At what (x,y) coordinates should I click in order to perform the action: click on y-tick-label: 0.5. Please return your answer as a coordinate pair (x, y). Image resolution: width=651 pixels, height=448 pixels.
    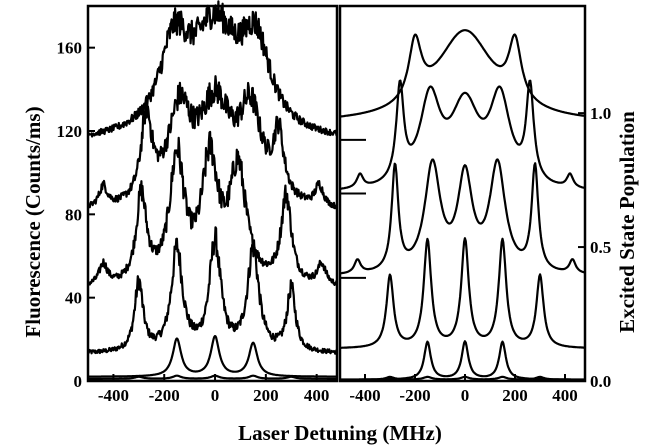
    Looking at the image, I should click on (600, 247).